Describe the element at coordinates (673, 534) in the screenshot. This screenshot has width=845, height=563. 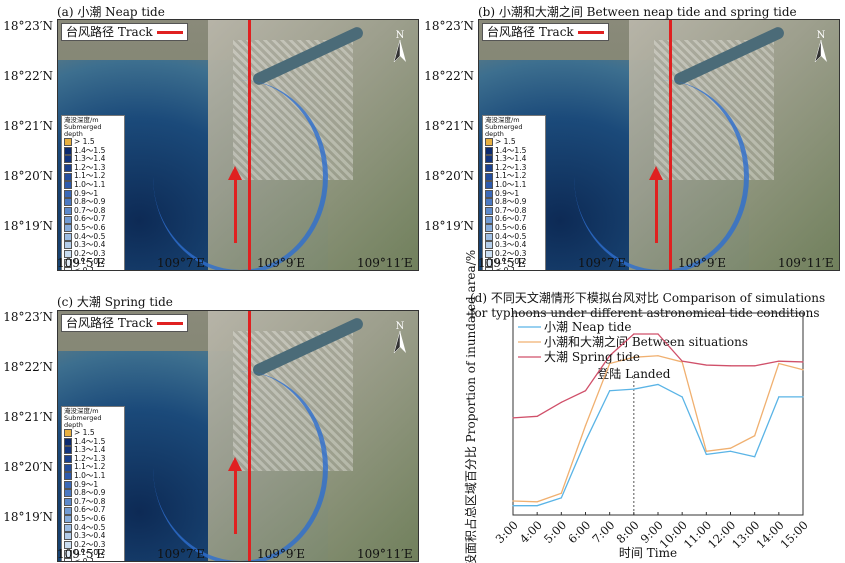
I see `x-tick-label: 10:00` at that location.